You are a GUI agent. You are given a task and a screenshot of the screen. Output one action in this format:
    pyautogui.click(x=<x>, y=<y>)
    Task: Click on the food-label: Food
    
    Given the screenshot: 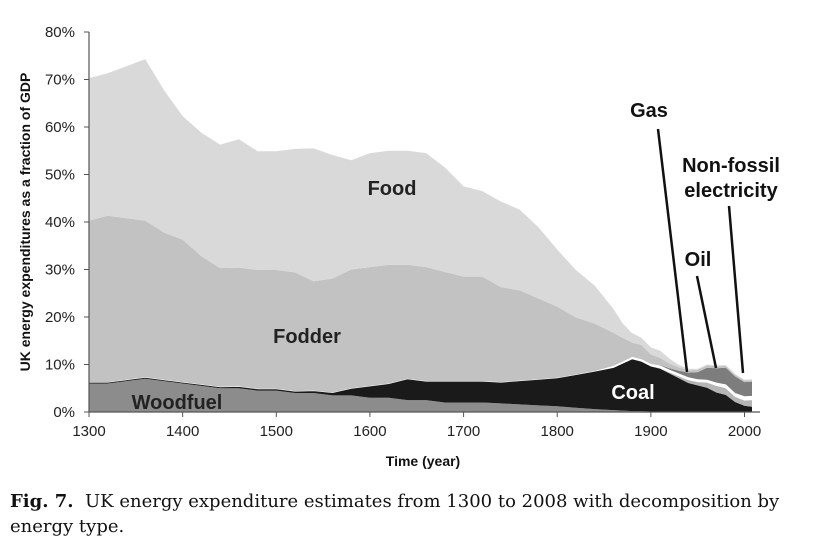 What is the action you would take?
    pyautogui.click(x=392, y=189)
    